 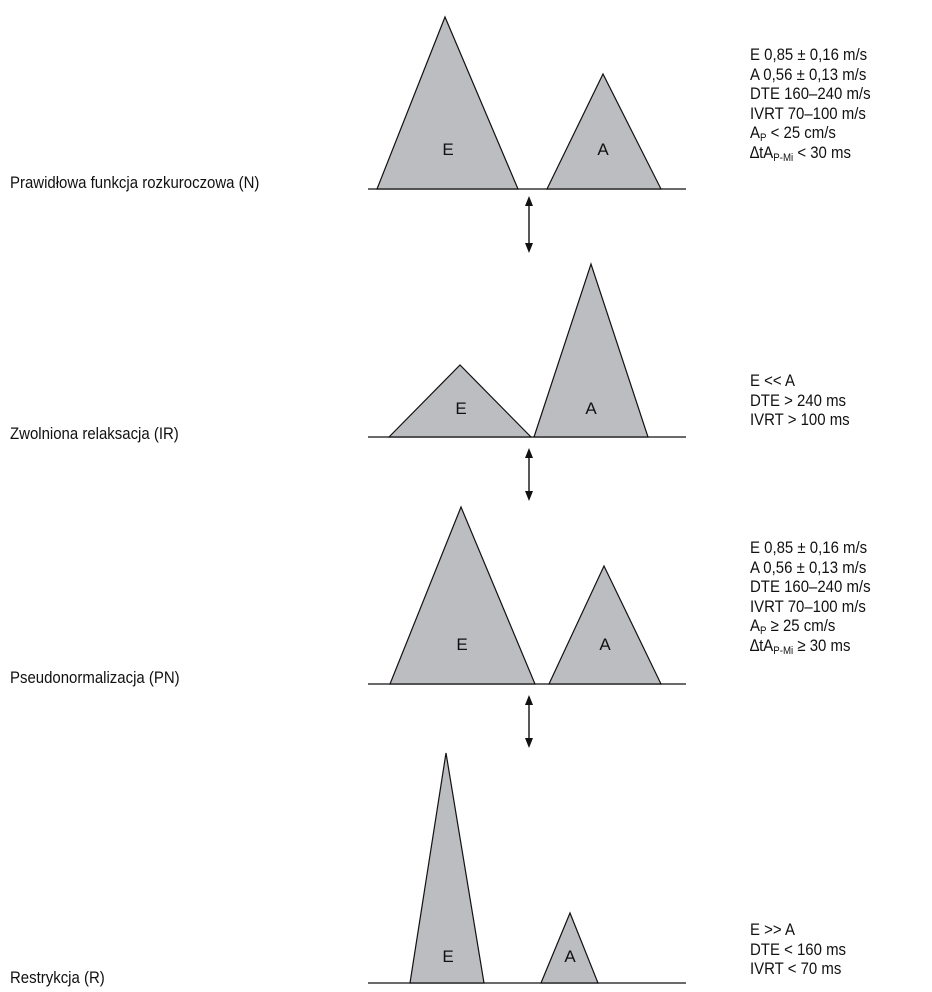 I want to click on pattern-label-n: Prawidłowa funkcja rozkuroczowa (N), so click(x=135, y=182).